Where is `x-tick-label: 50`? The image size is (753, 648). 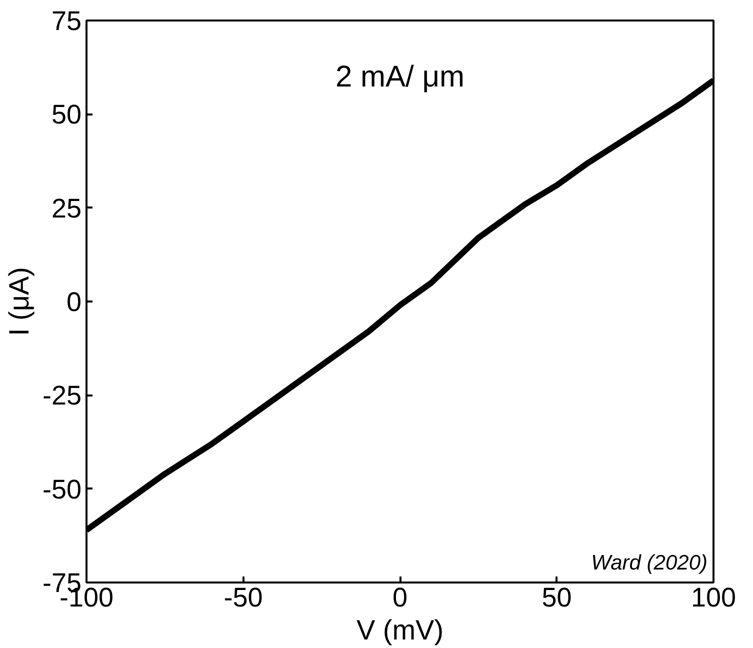 x-tick-label: 50 is located at coordinates (557, 597).